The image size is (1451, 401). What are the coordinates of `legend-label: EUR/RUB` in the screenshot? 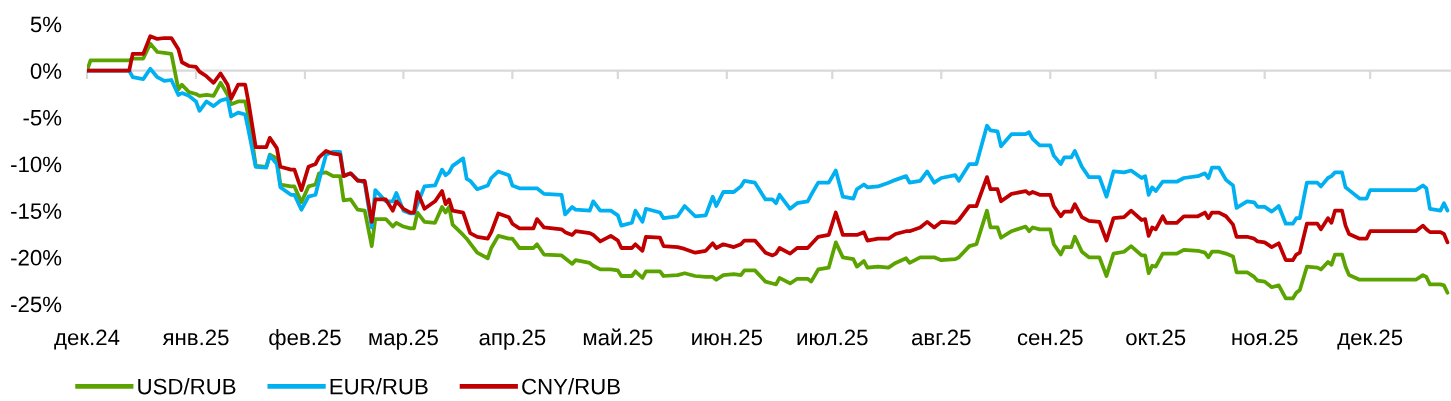 It's located at (379, 386).